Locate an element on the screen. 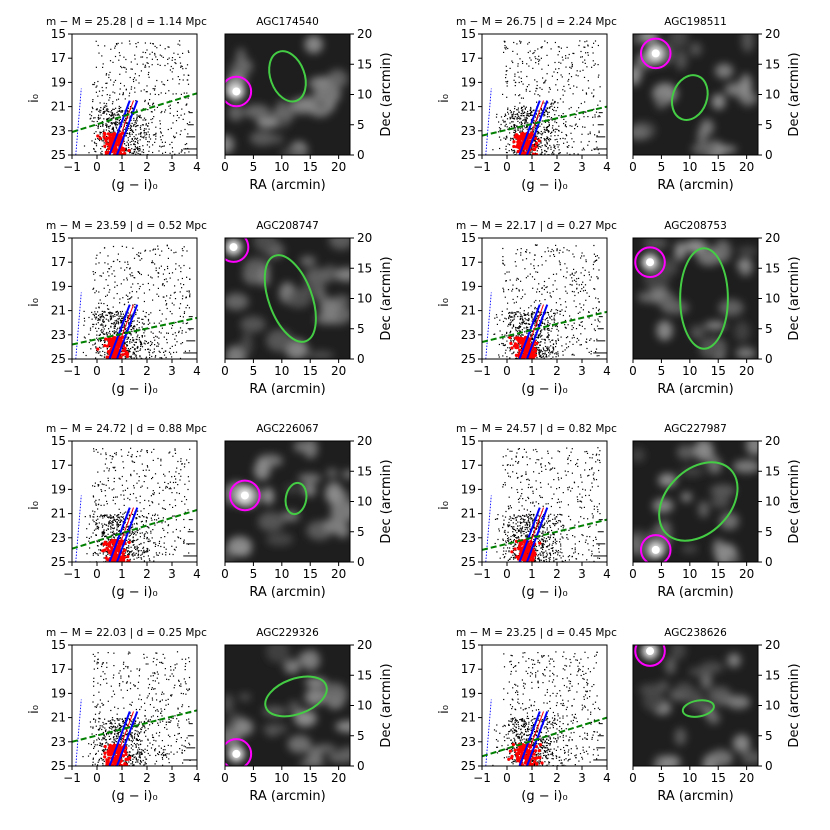 The image size is (830, 830). isochrone-red is located at coordinates (123, 331).